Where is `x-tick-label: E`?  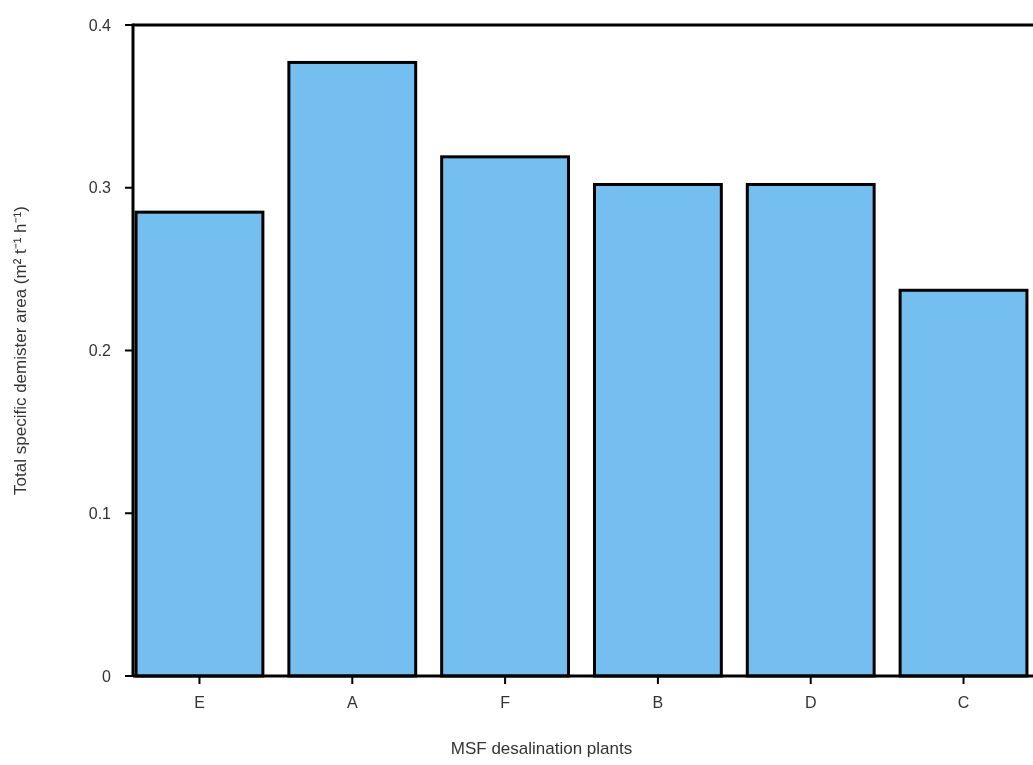
x-tick-label: E is located at coordinates (199, 702).